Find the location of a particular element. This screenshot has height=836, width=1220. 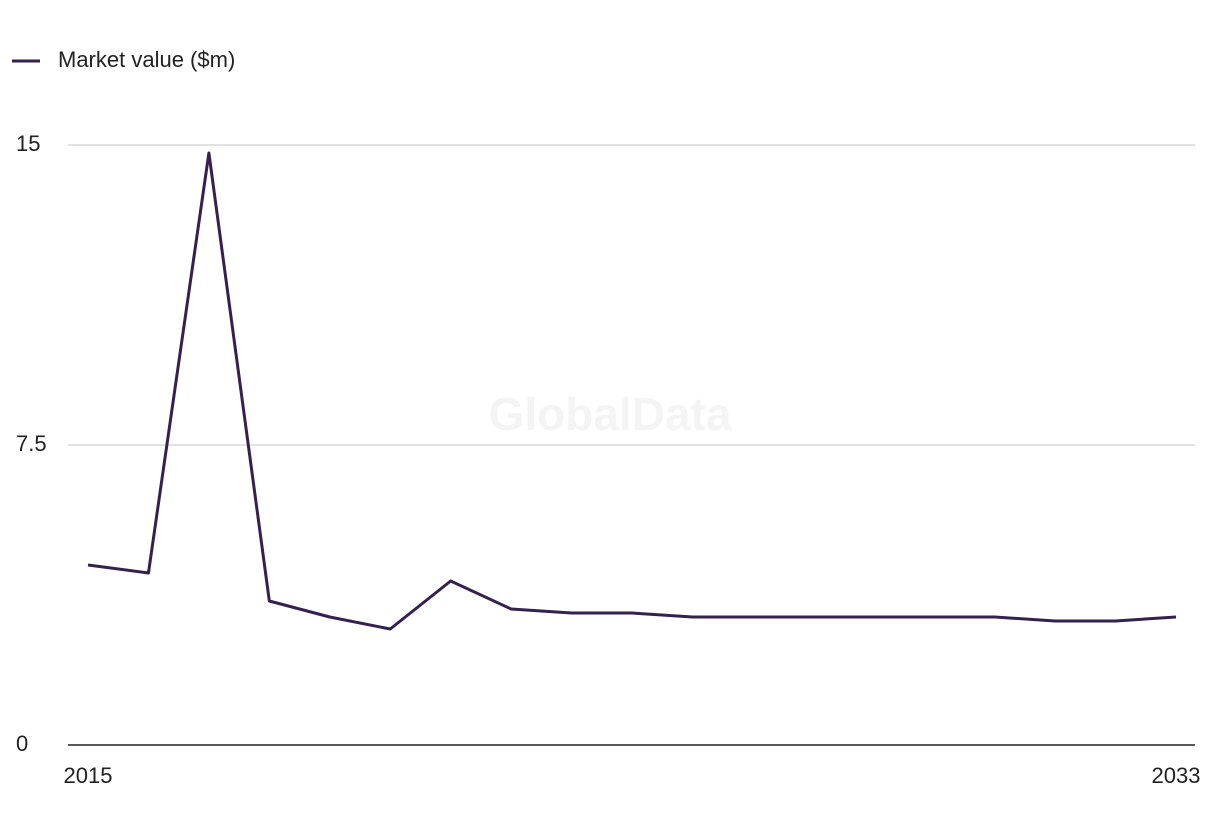

watermark: GlobalData is located at coordinates (610, 414).